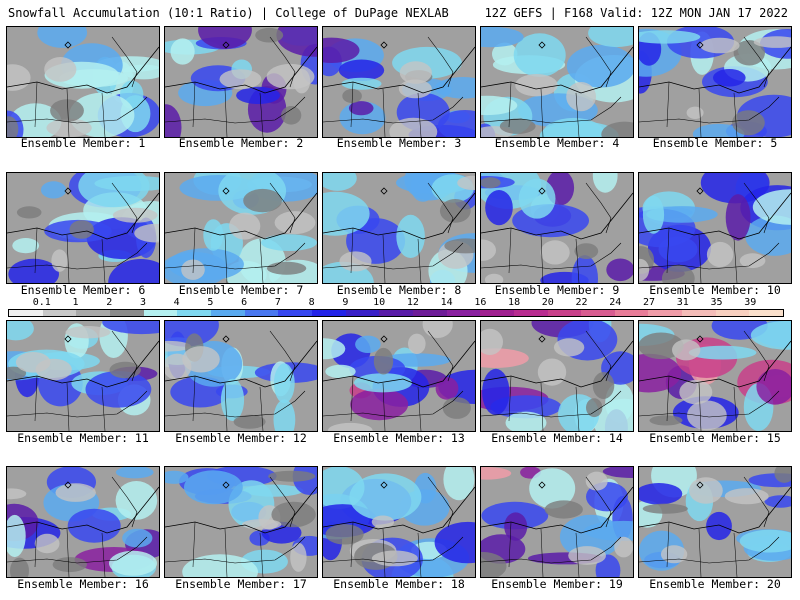  Describe the element at coordinates (241, 438) in the screenshot. I see `ensemble-member-label: Ensemble Member: 12` at that location.